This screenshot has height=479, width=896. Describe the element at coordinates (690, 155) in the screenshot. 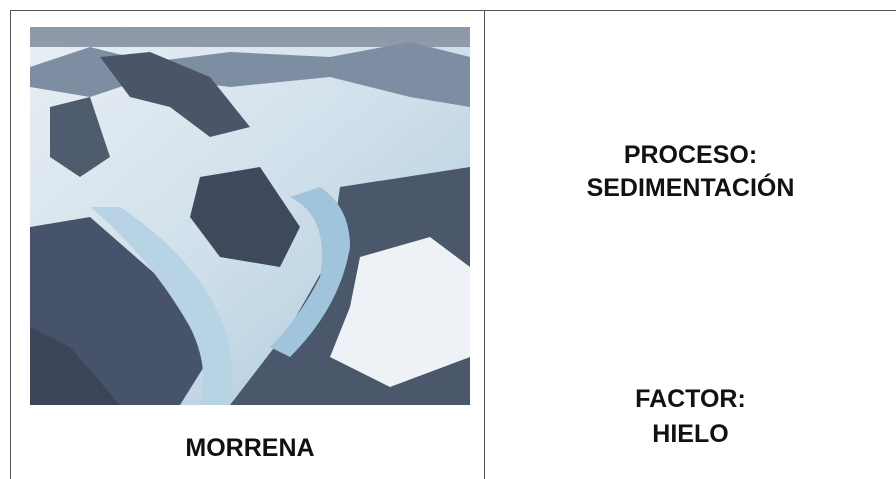

I see `process-label: PROCESO:` at that location.